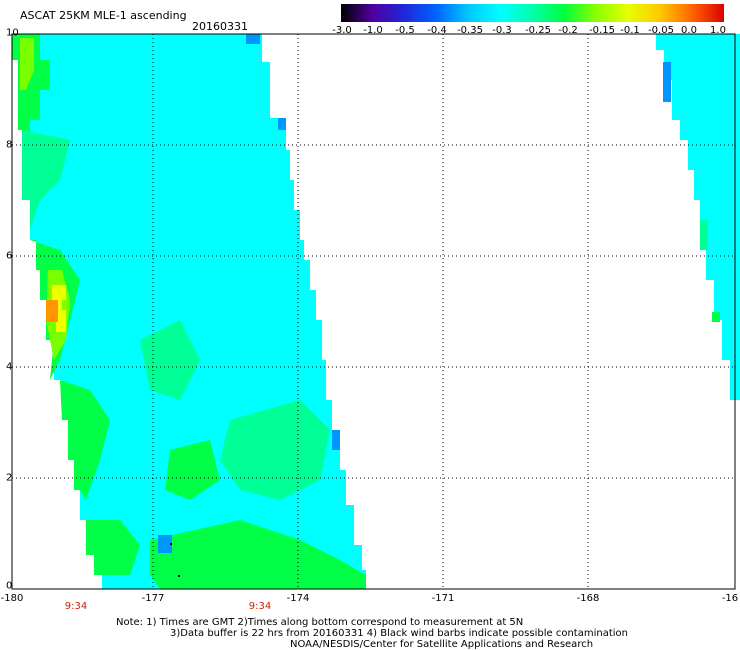 This screenshot has height=650, width=740. Describe the element at coordinates (373, 30) in the screenshot. I see `colorbar-label: -1.0` at that location.